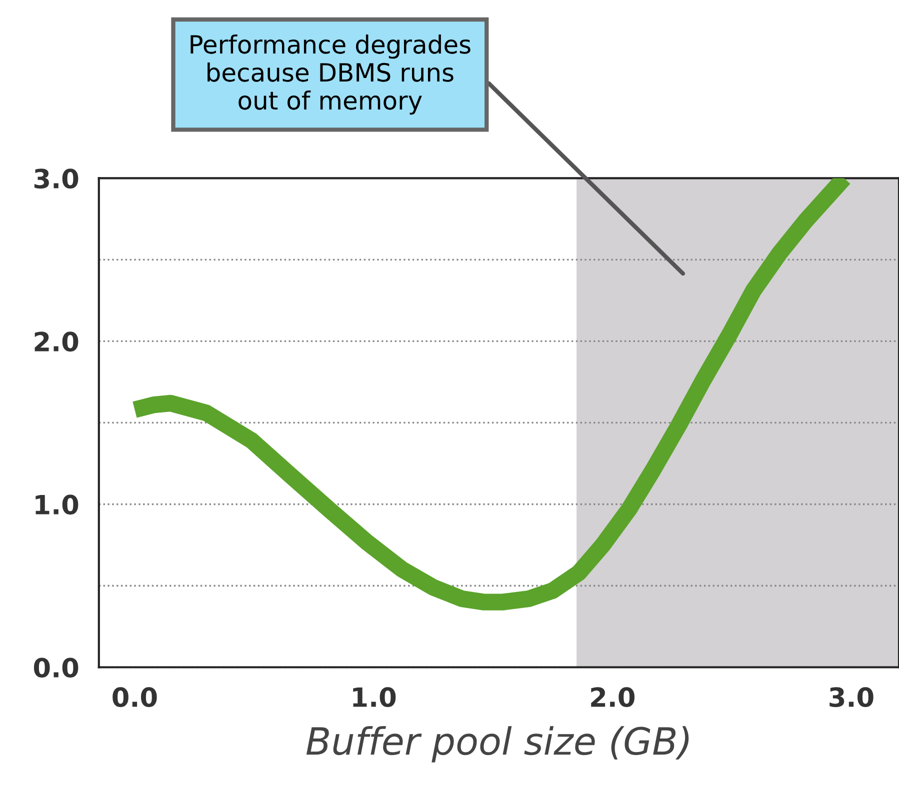 This screenshot has height=785, width=899. Describe the element at coordinates (497, 744) in the screenshot. I see `x-axis-title: Buffer pool size (GB)` at that location.